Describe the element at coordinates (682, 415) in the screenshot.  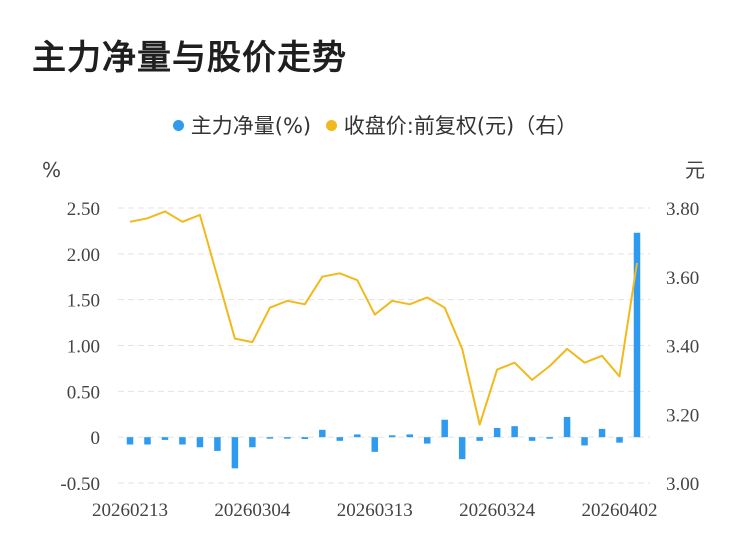
I see `right-tick-label: 3.20` at that location.